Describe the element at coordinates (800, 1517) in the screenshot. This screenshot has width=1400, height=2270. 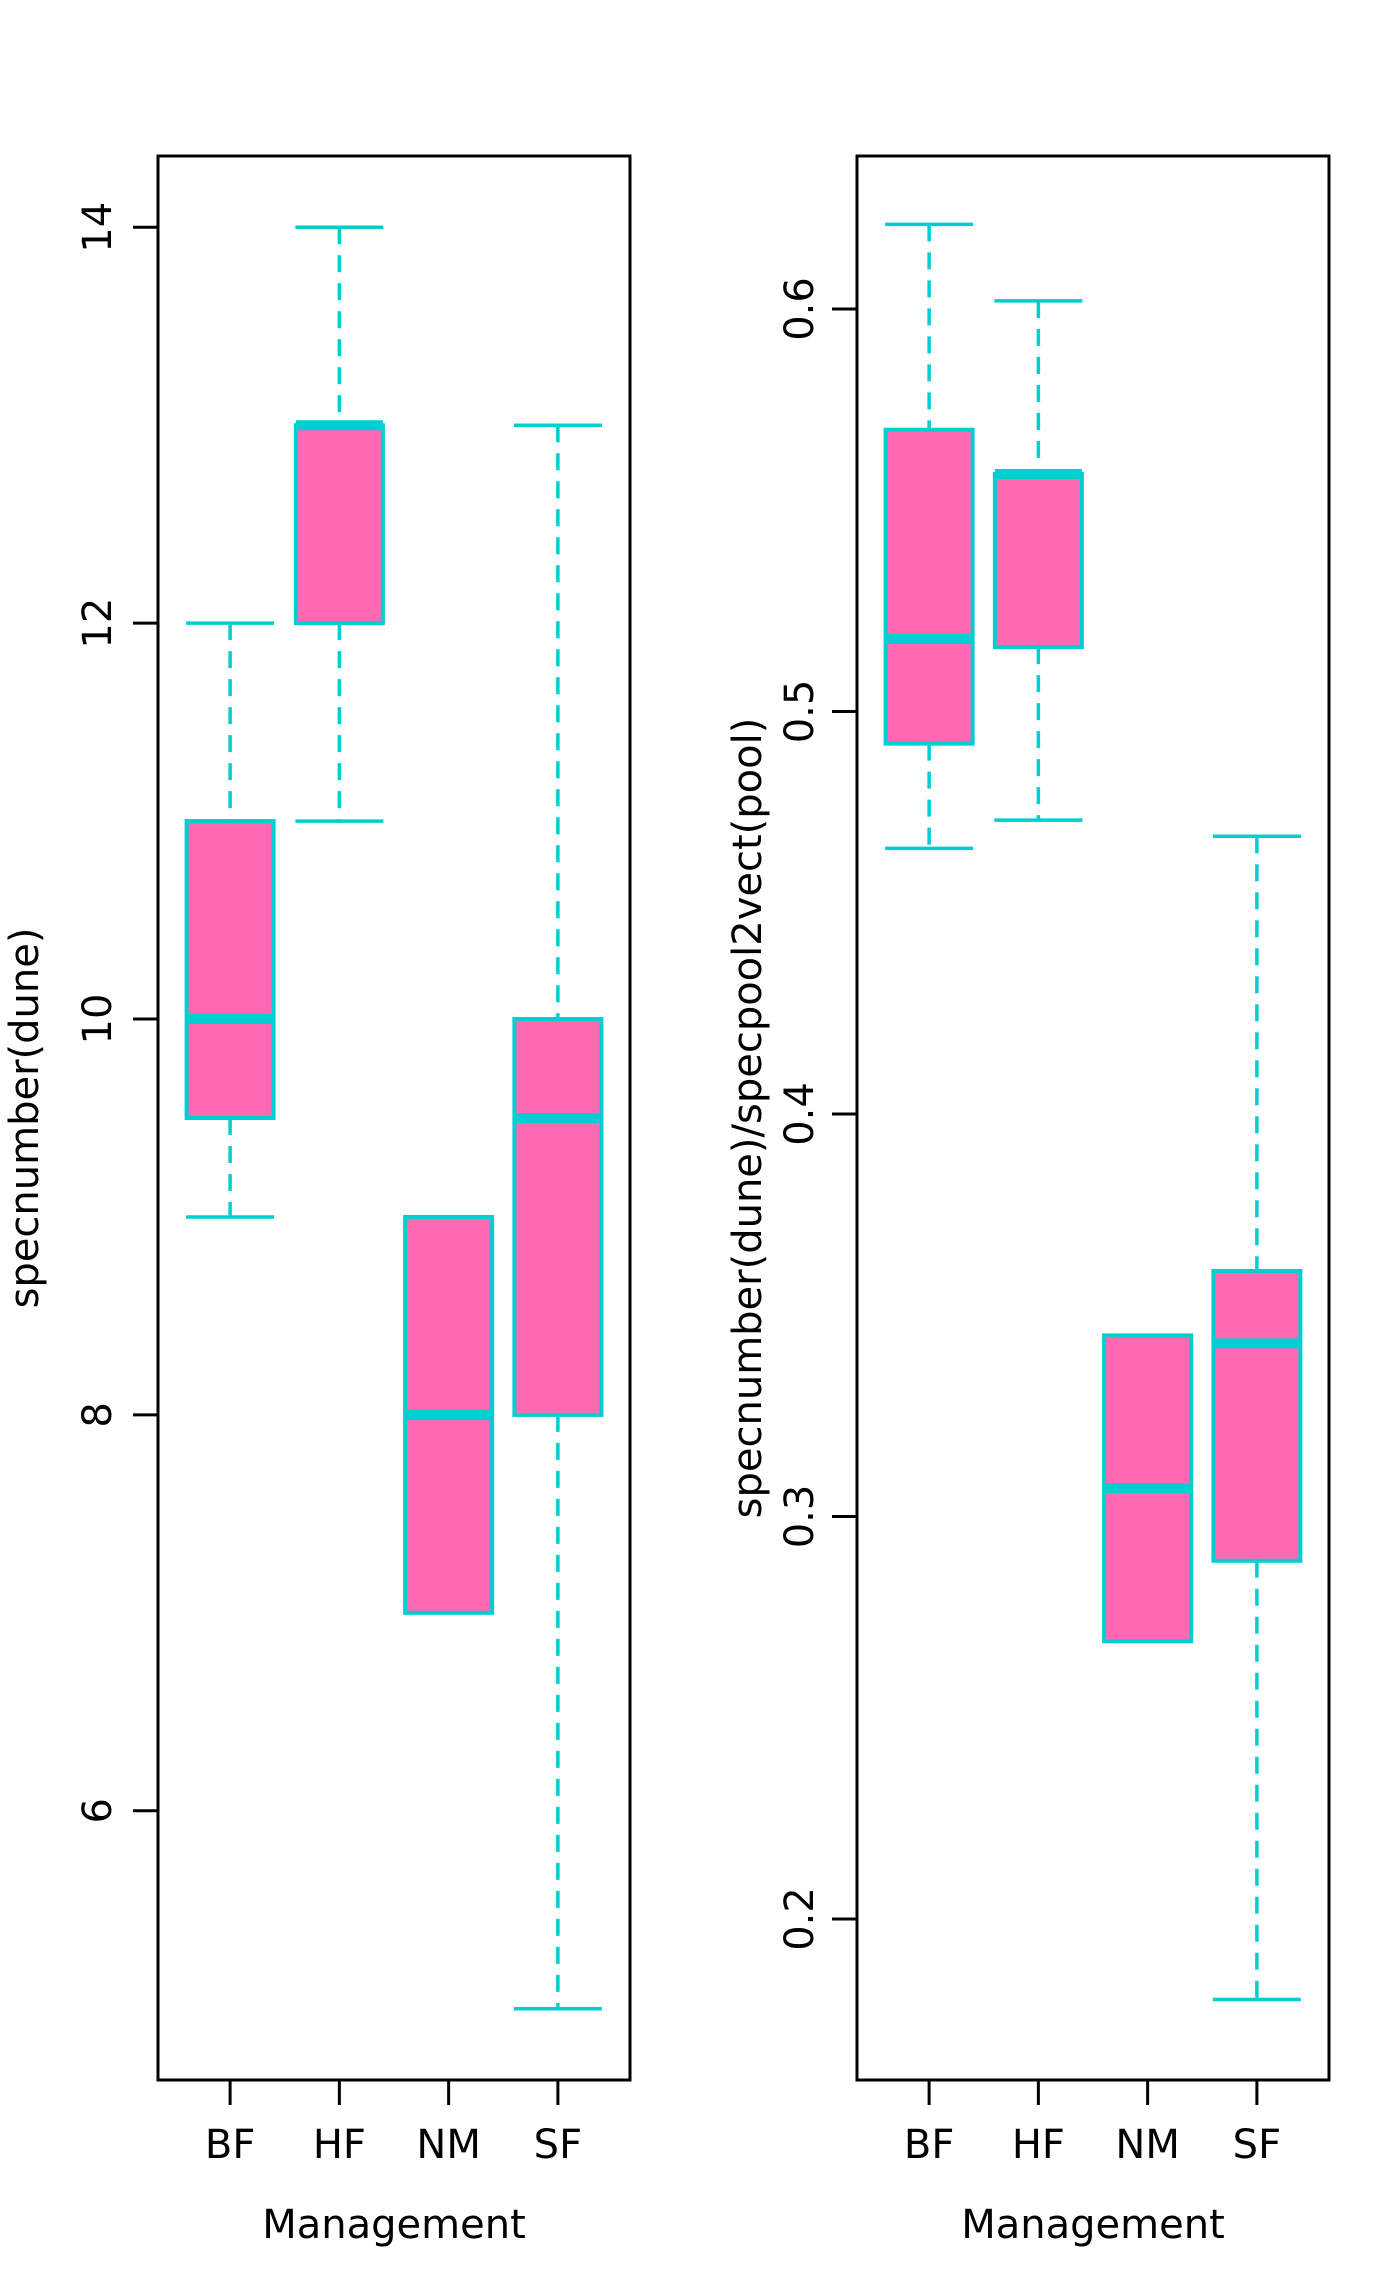
I see `y-tick-label: 0.3` at that location.